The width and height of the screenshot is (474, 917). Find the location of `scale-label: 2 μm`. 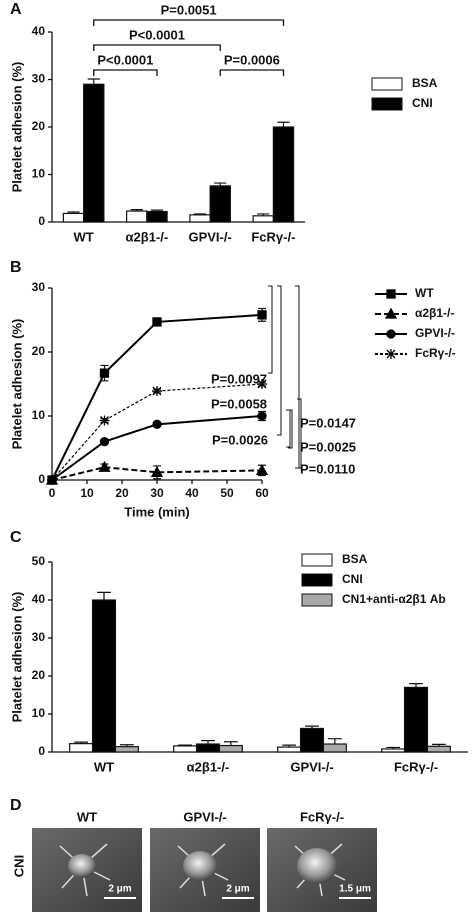

scale-label: 2 μm is located at coordinates (119, 889).